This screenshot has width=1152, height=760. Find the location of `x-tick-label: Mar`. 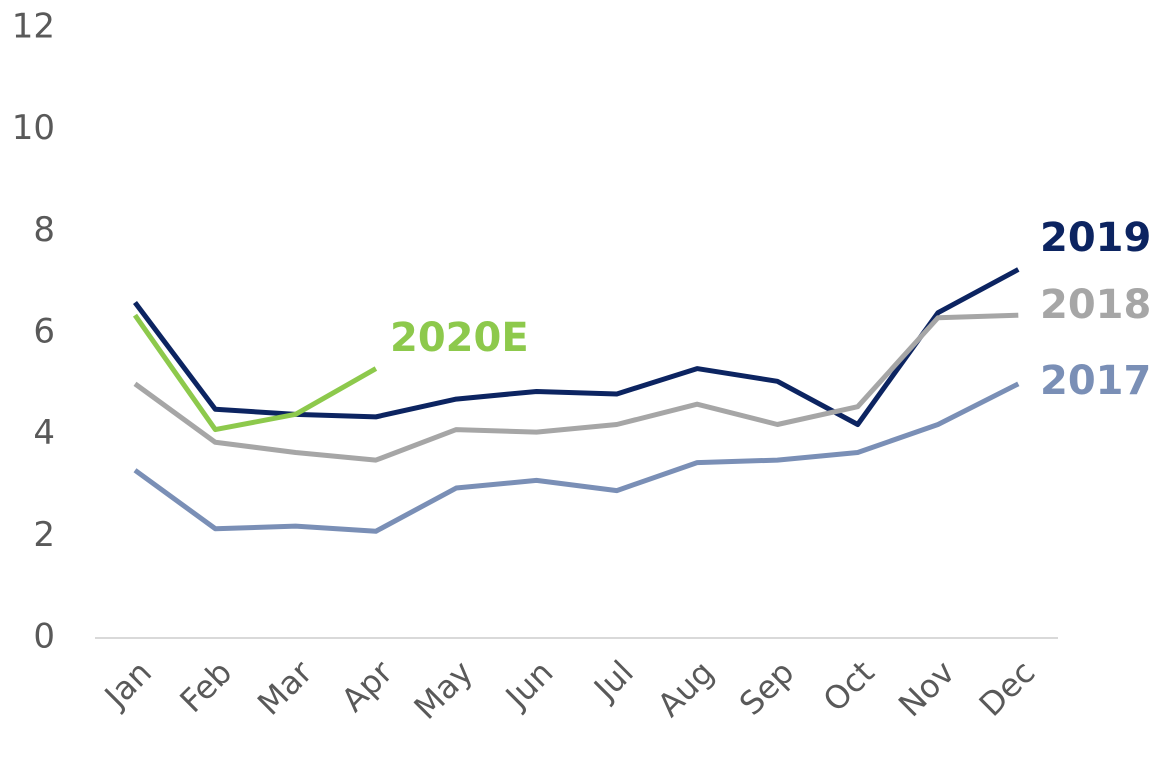

x-tick-label: Mar is located at coordinates (285, 688).